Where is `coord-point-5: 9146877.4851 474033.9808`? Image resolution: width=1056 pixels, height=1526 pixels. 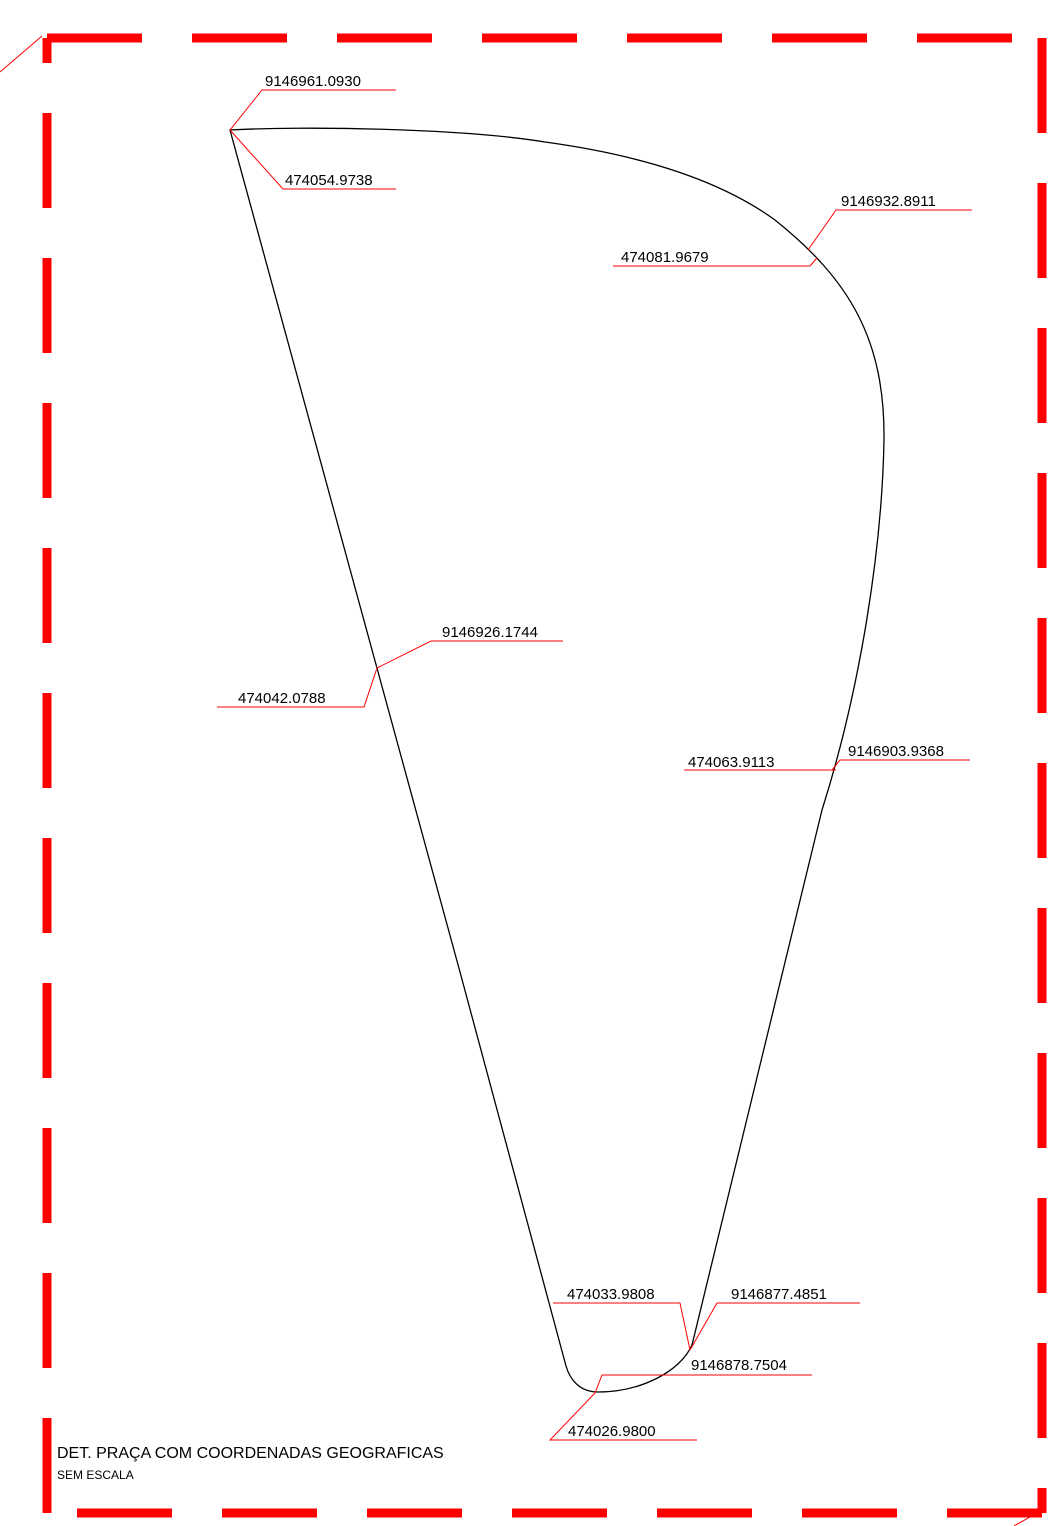
coord-point-5: 9146877.4851 474033.9808 is located at coordinates (706, 1318).